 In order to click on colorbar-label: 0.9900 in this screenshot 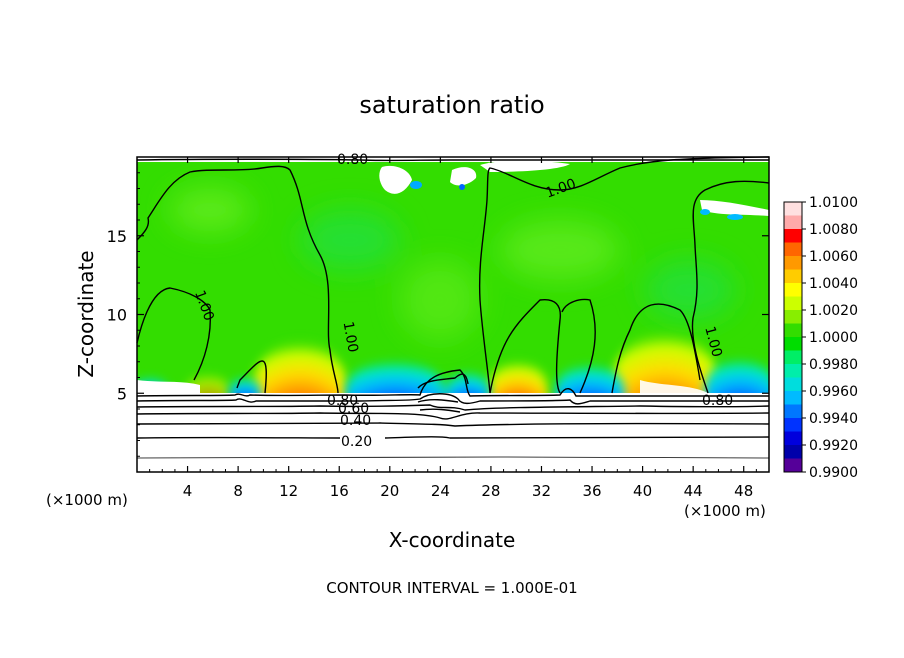, I will do `click(833, 473)`.